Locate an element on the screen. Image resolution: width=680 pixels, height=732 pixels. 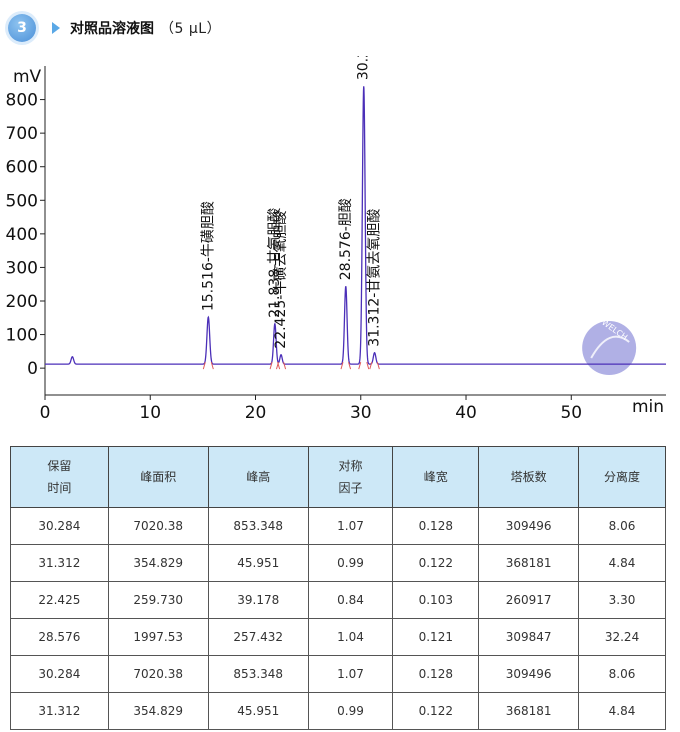
column-header-line: 保留 is located at coordinates (59, 466).